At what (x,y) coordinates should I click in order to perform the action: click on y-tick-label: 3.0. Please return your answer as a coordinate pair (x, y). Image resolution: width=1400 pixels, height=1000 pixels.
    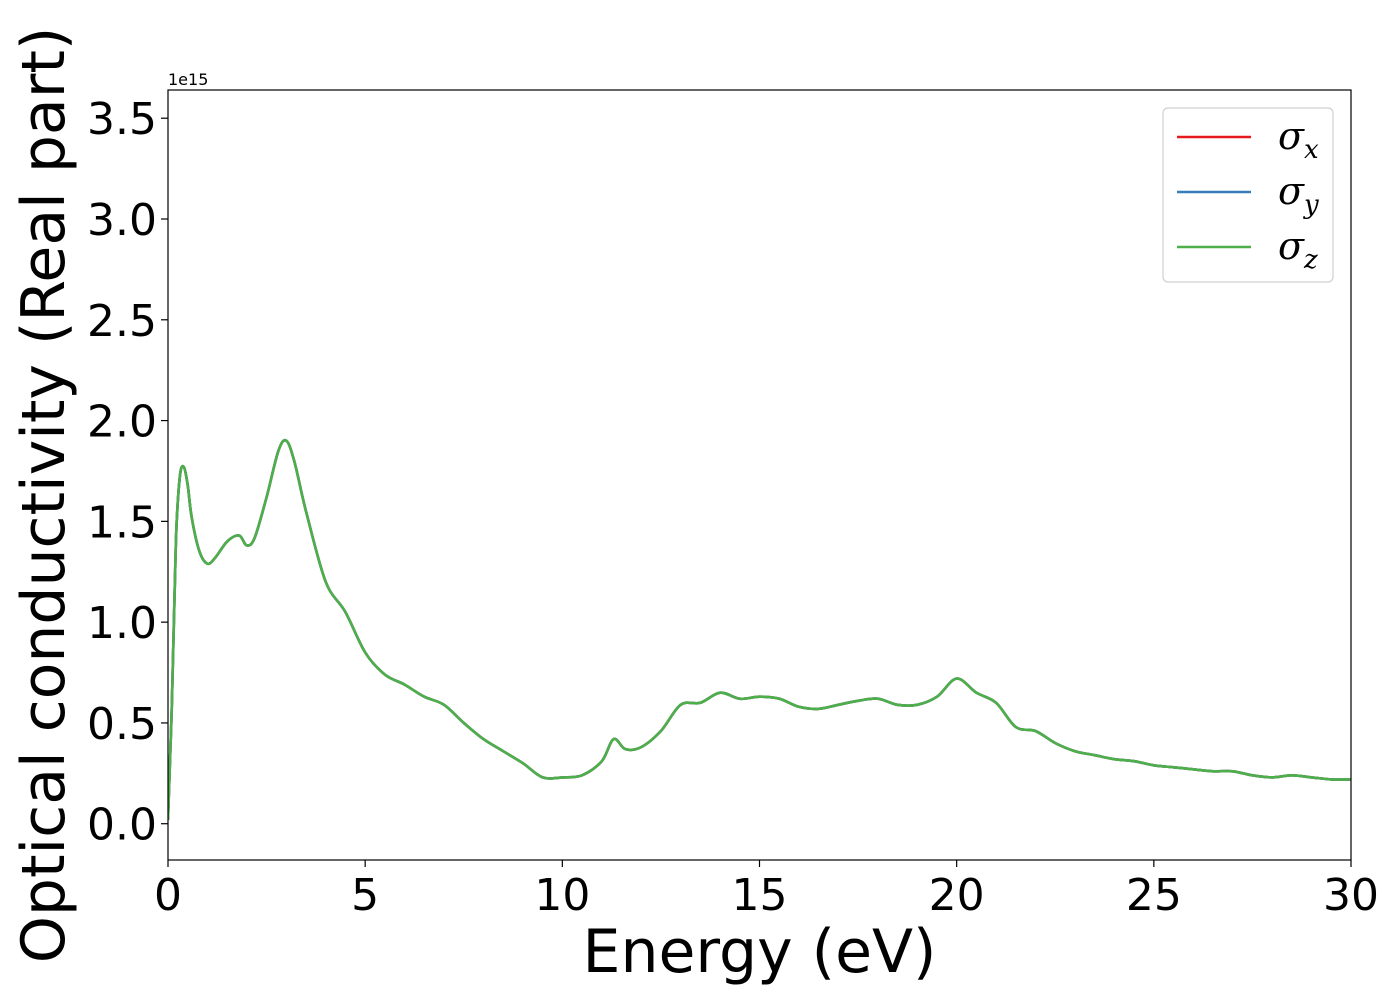
    Looking at the image, I should click on (122, 220).